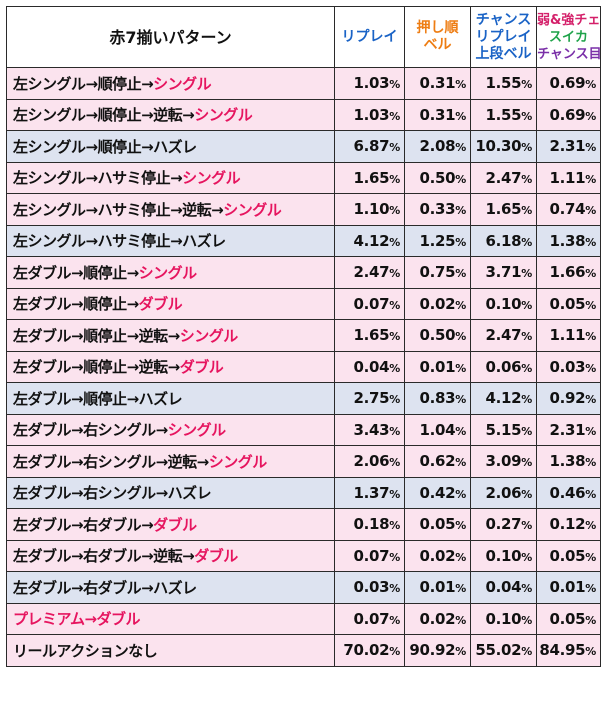 The height and width of the screenshot is (702, 605). I want to click on row-label: 左ダブル→順停止→ダブル, so click(170, 303).